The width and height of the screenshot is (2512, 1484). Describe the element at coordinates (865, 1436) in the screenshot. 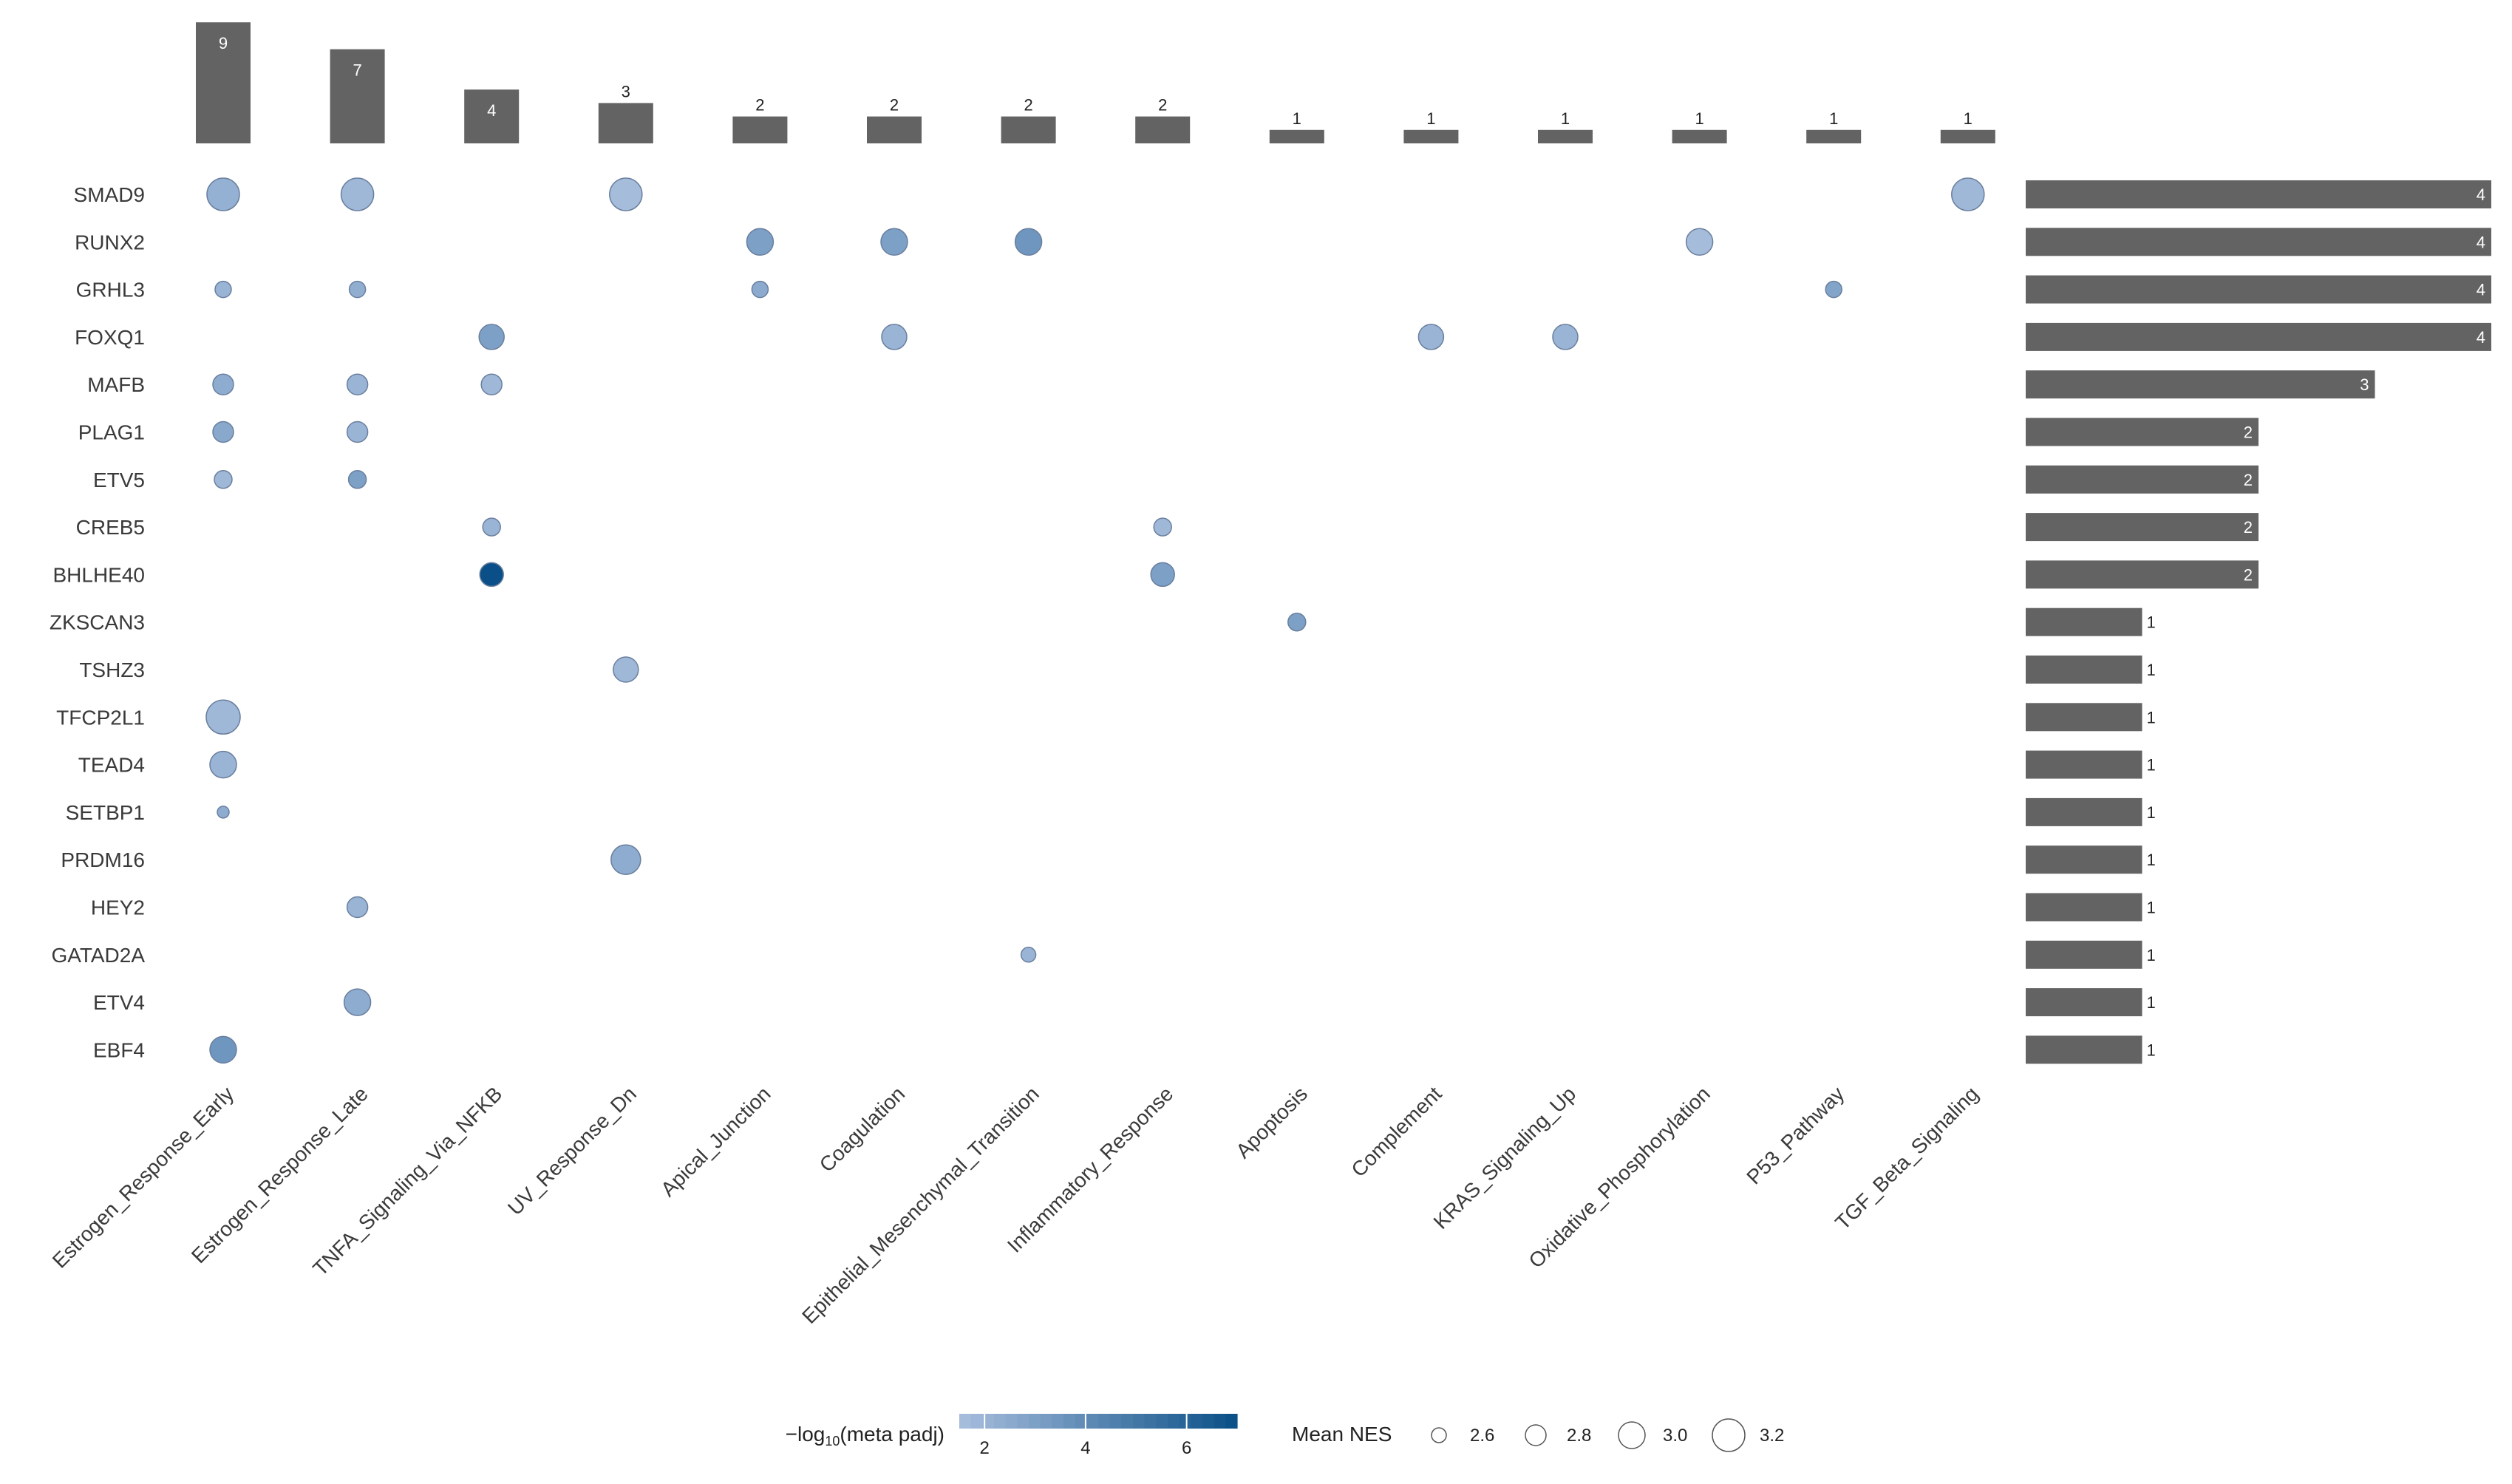

I see `color-legend-title: −log10(meta padj)` at that location.